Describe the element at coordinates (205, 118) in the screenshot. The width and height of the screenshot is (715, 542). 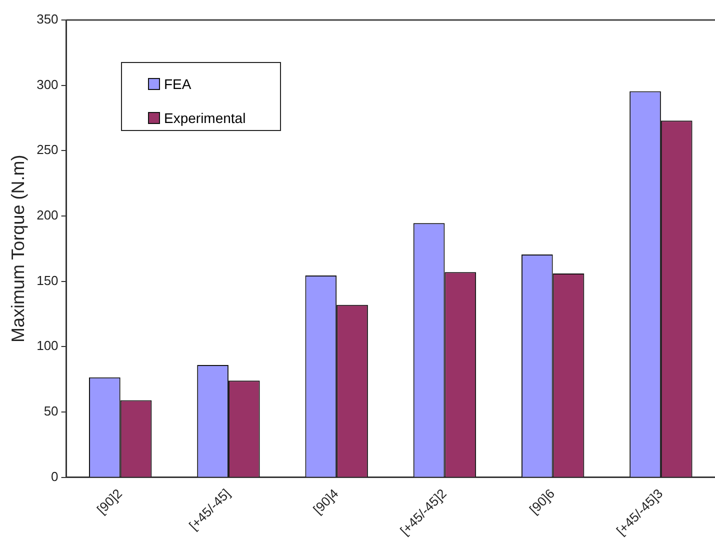
I see `legend-label: Experimental` at that location.